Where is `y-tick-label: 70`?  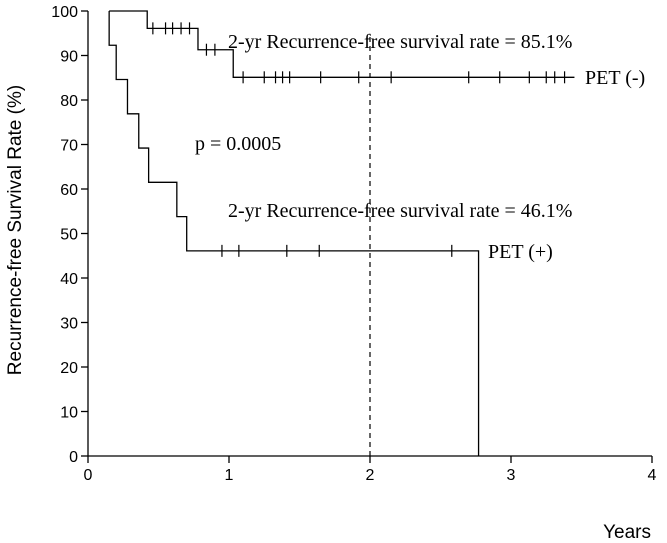 y-tick-label: 70 is located at coordinates (69, 146).